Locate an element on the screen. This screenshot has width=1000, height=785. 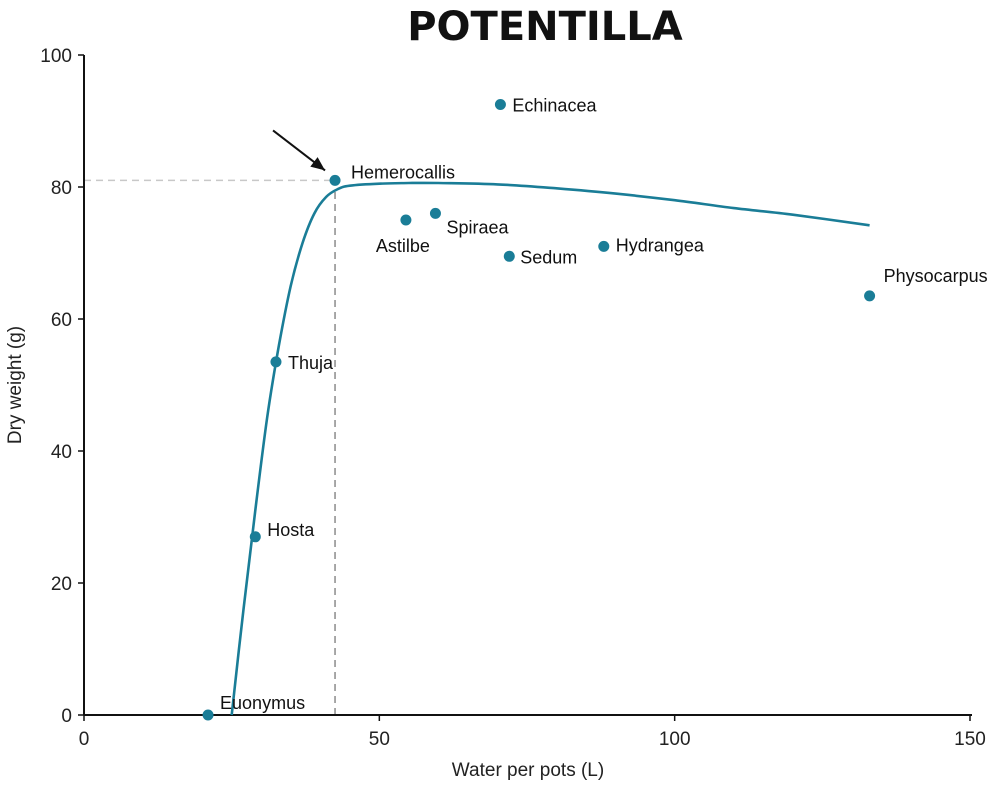
point-label: Hosta is located at coordinates (291, 530).